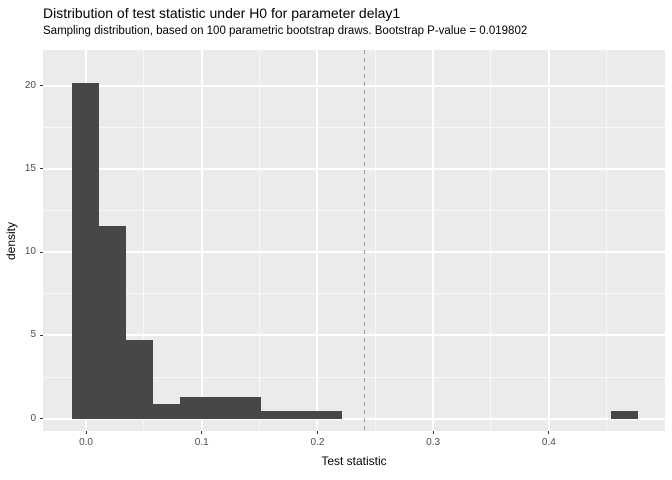 This screenshot has height=480, width=672. I want to click on y-tick-label: 15, so click(30, 168).